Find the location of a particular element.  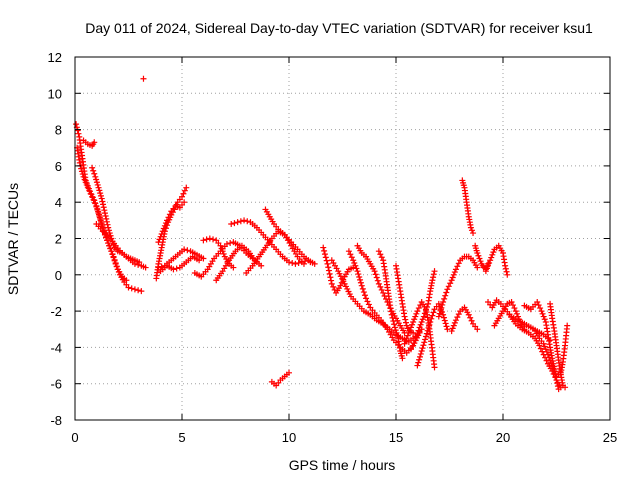

x-tick-label: 5 is located at coordinates (181, 437).